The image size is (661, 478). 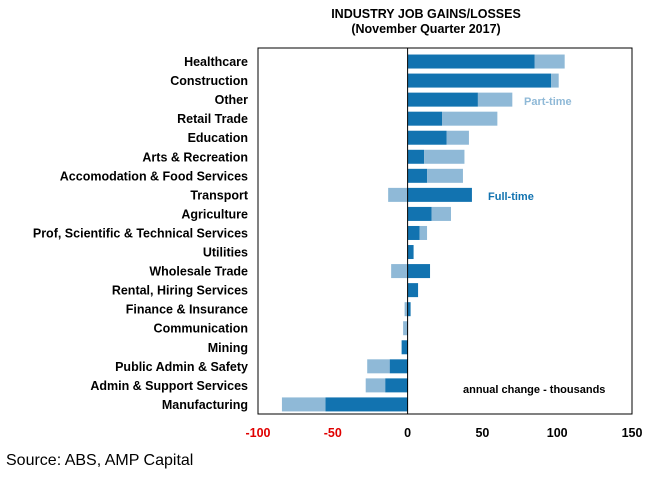 I want to click on chart-subtitle: (November Quarter 2017), so click(x=425, y=29).